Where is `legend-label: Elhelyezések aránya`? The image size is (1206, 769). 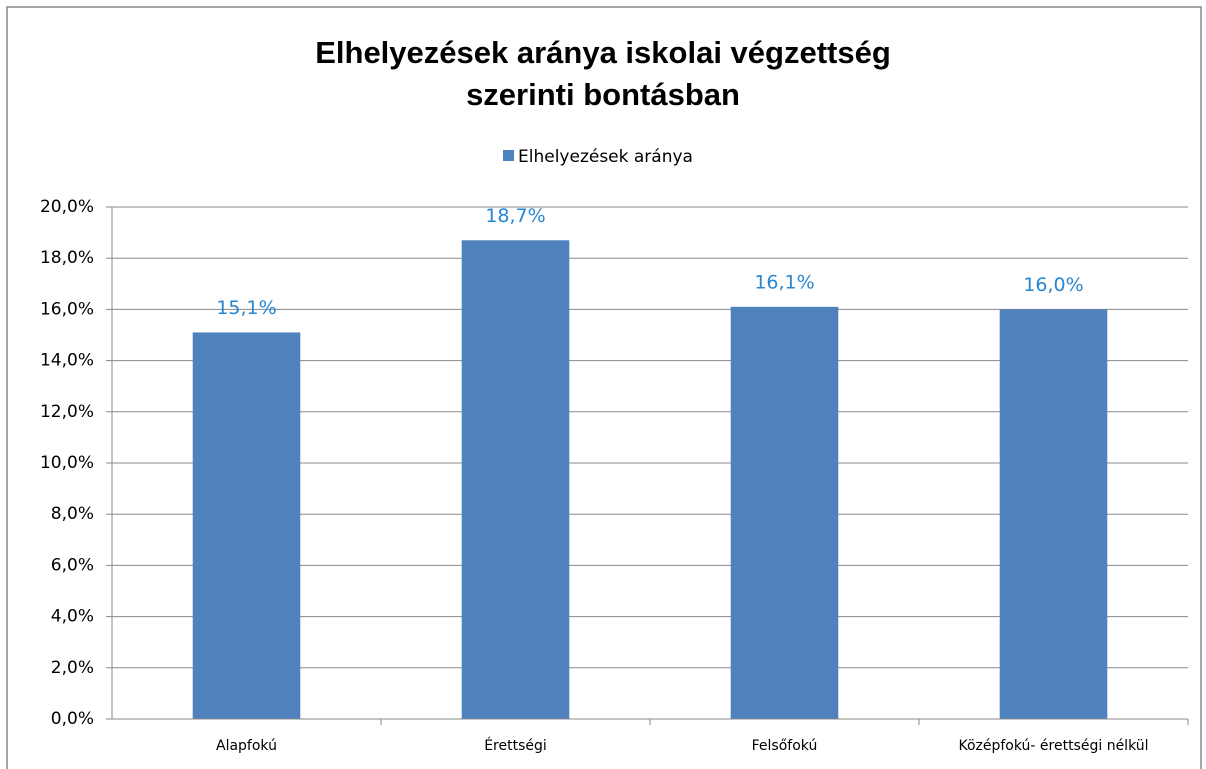 legend-label: Elhelyezések aránya is located at coordinates (605, 157).